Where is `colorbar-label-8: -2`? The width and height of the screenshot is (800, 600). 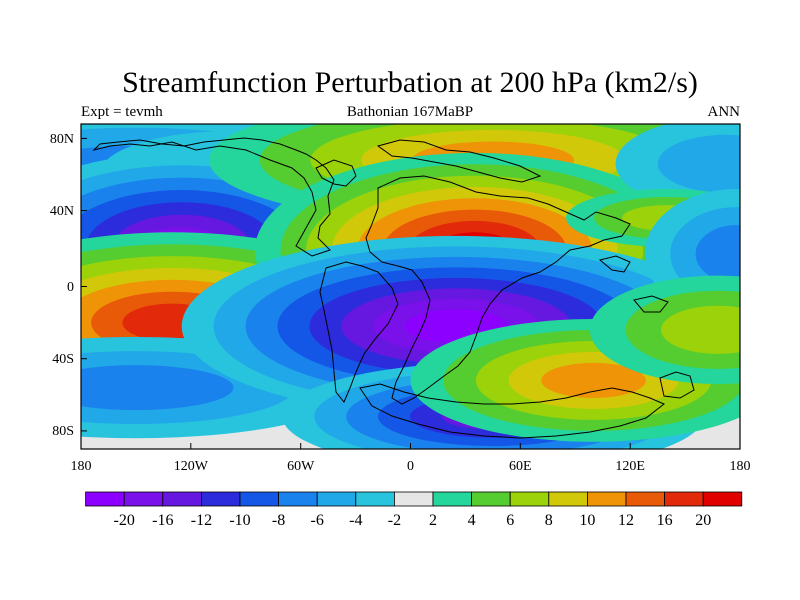
colorbar-label-8: -2 is located at coordinates (394, 520).